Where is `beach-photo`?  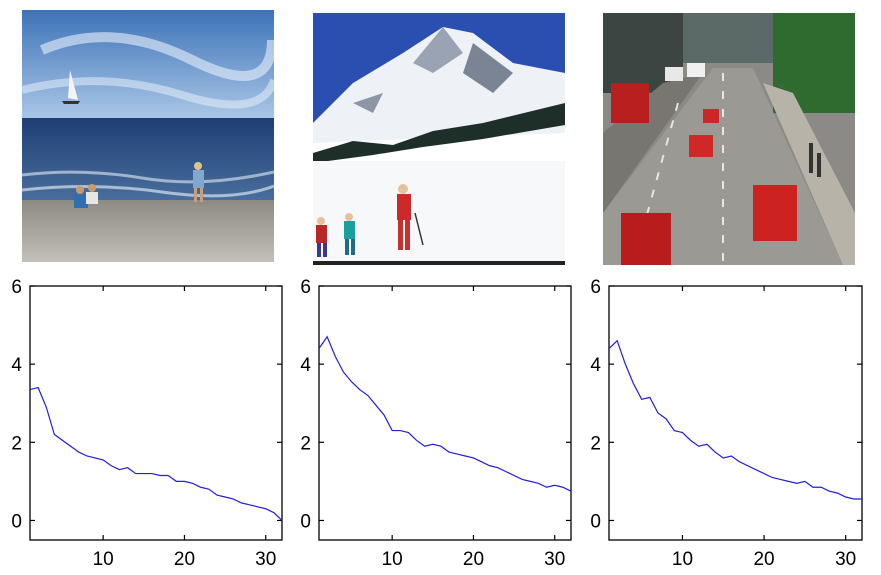
beach-photo is located at coordinates (148, 136).